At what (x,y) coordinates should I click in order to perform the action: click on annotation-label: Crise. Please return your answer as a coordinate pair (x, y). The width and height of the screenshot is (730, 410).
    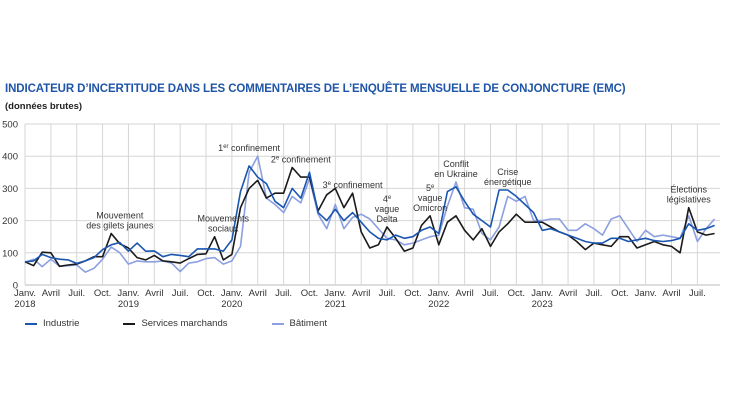
    Looking at the image, I should click on (507, 172).